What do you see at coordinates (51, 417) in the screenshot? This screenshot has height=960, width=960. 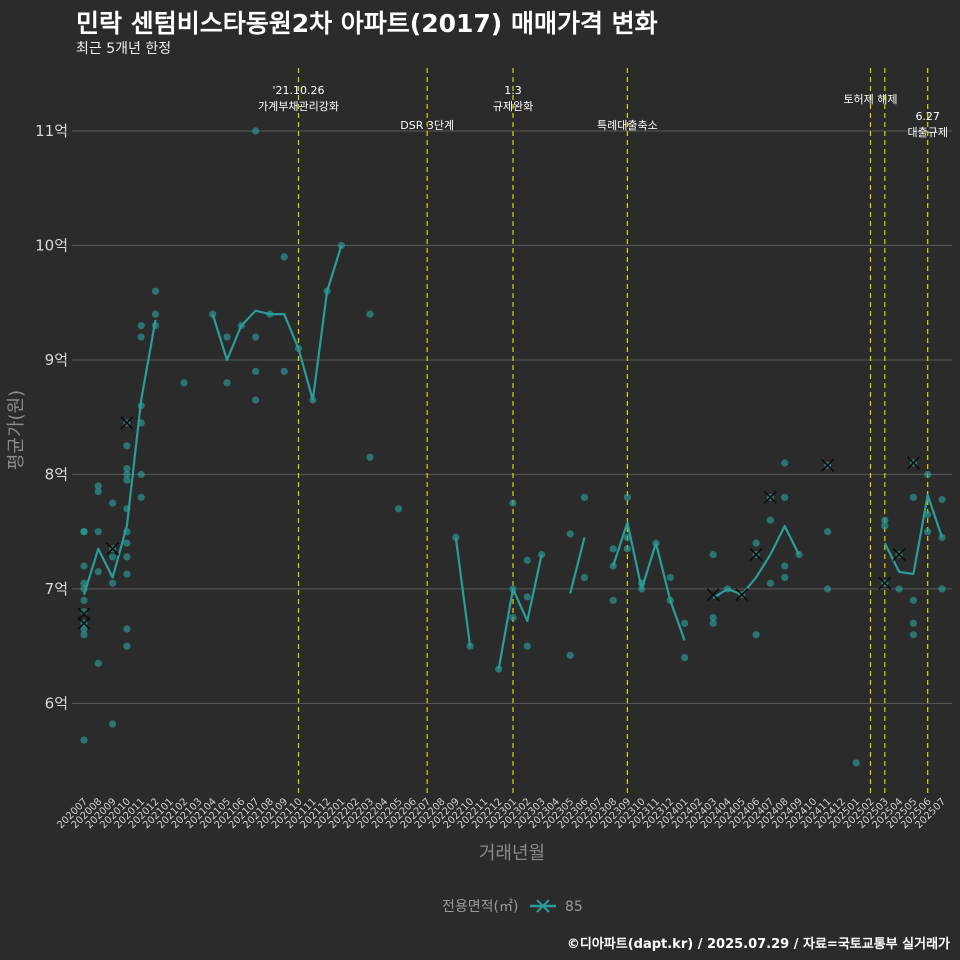 I see `y-axis-ticks: 6억 7억 8억 9억 10억 11억` at bounding box center [51, 417].